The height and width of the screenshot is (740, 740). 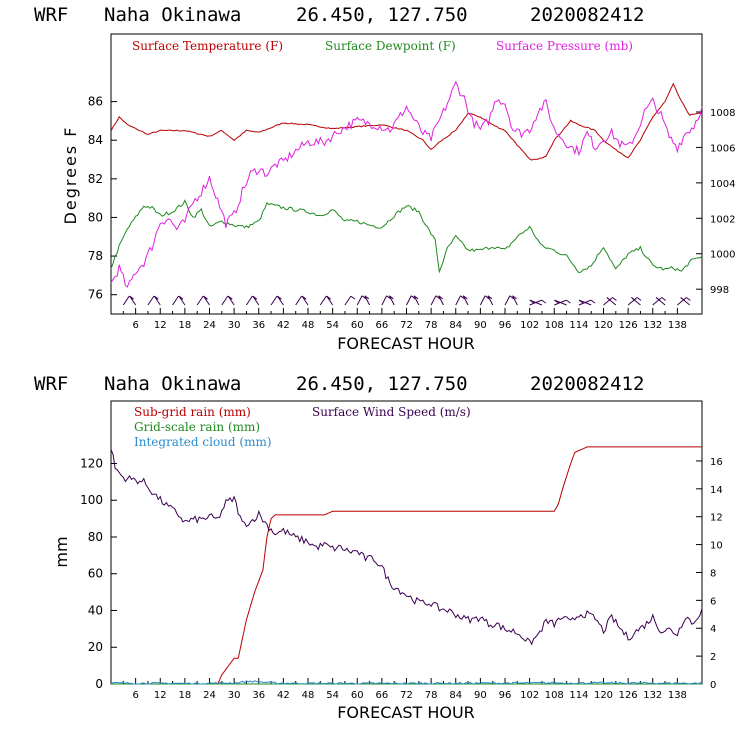 I want to click on y-left-tick-label: 0, so click(x=99, y=684).